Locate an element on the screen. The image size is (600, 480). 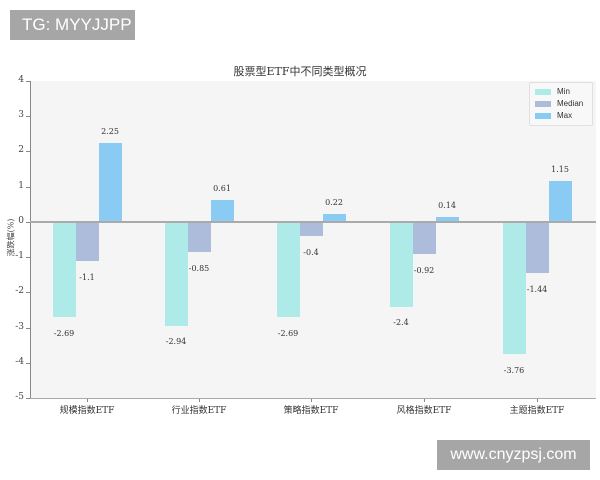
value-label: -1.1 is located at coordinates (87, 277).